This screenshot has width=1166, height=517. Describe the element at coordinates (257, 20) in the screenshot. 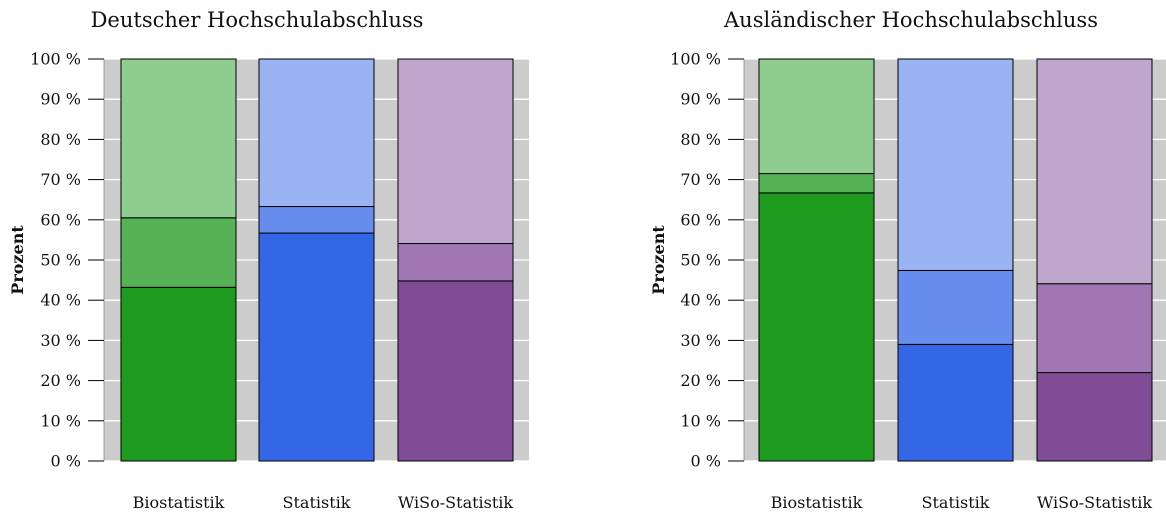

I see `chart-title: Deutscher Hochschulabschluss` at that location.